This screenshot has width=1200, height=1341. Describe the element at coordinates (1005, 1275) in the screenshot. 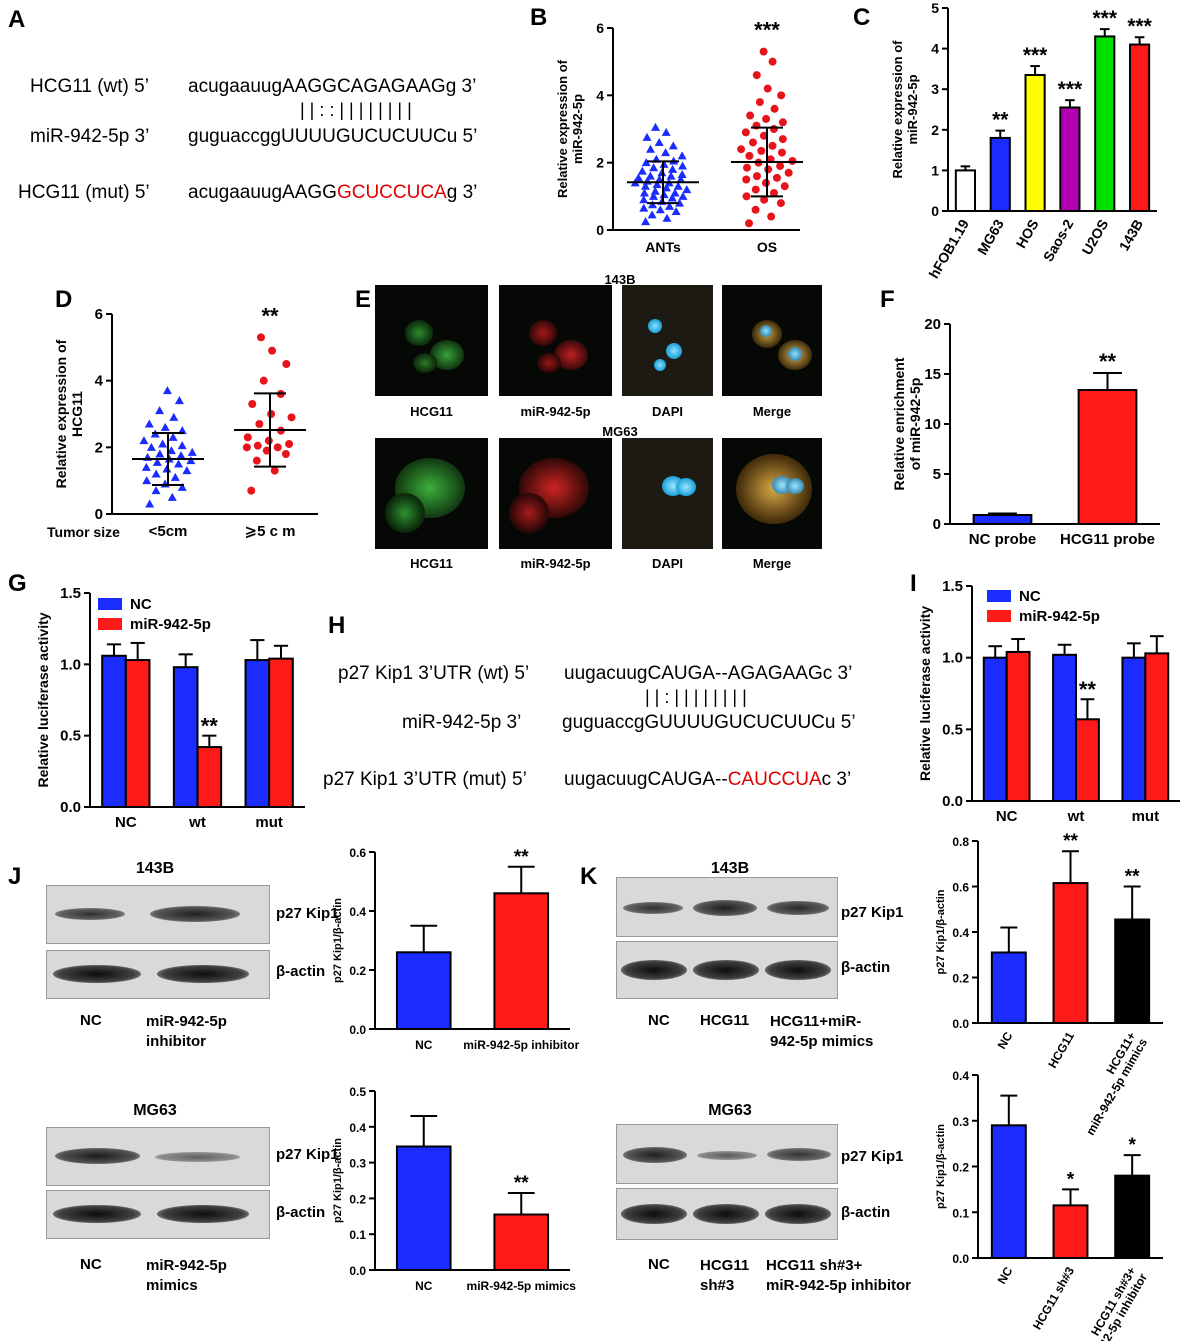

I see `xcat-K2-0: NC` at that location.